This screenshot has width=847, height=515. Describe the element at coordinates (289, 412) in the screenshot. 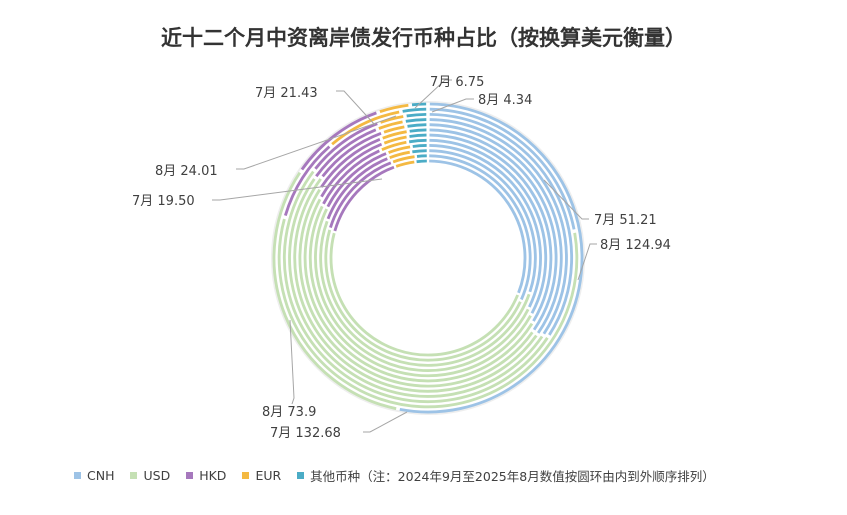

I see `data-label-aug-usd: 8月 73.9` at that location.